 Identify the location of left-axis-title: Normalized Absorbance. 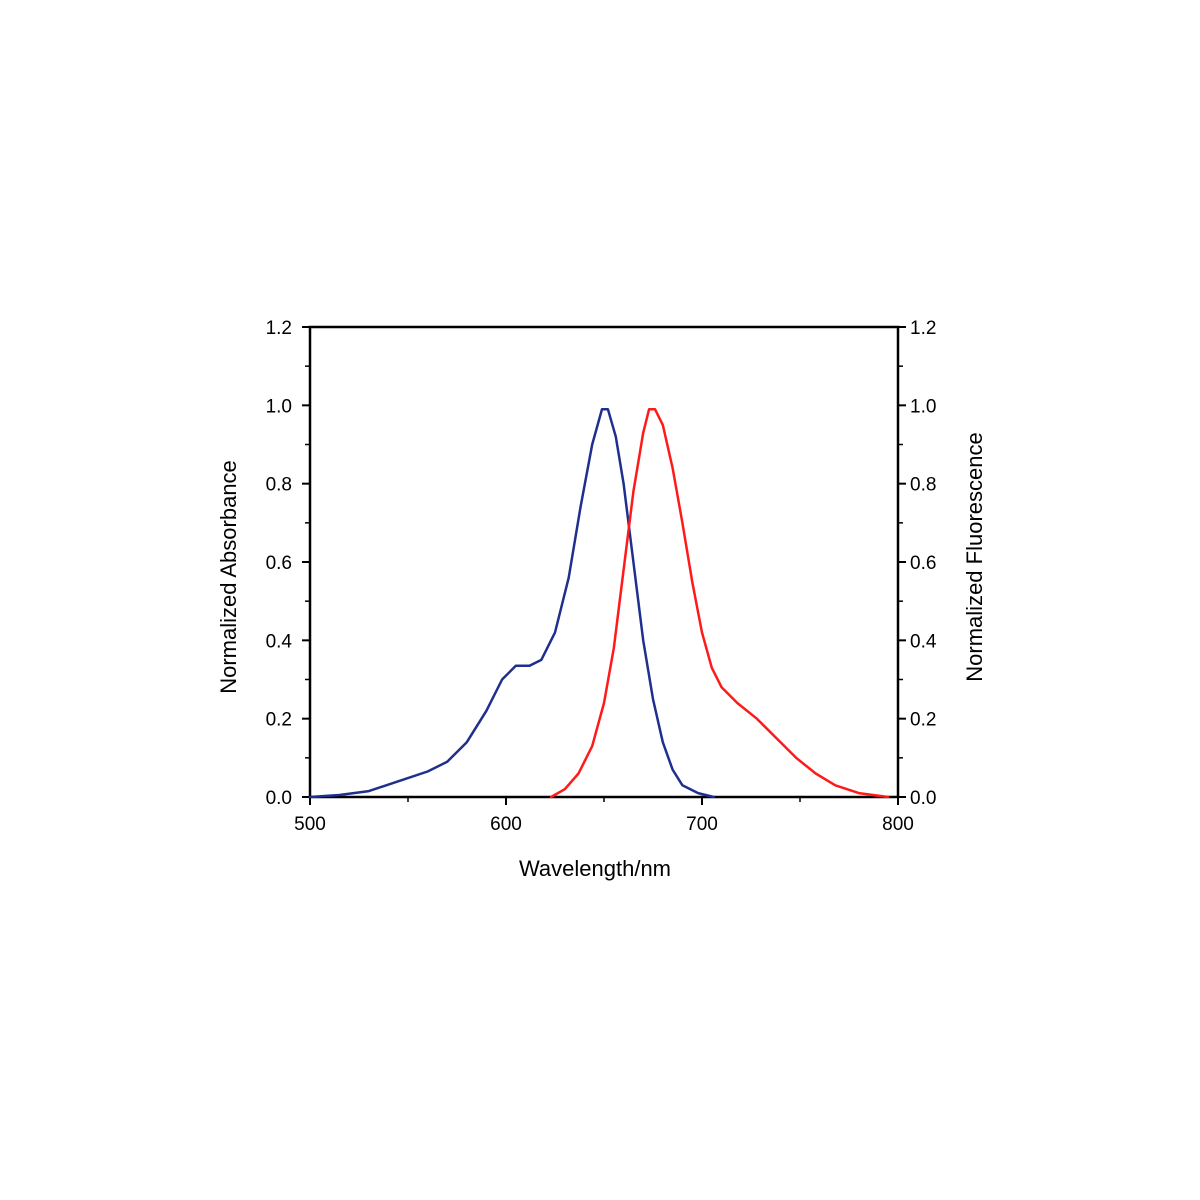
(228, 577).